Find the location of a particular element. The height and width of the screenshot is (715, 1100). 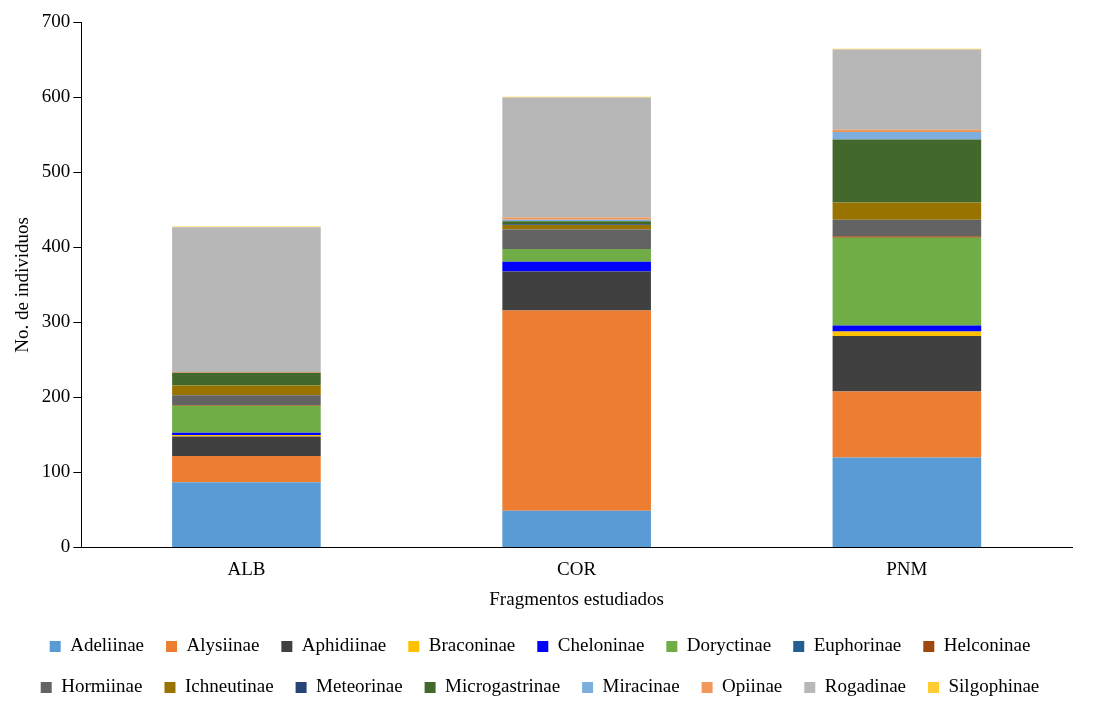

legend-label: Cheloninae is located at coordinates (601, 645).